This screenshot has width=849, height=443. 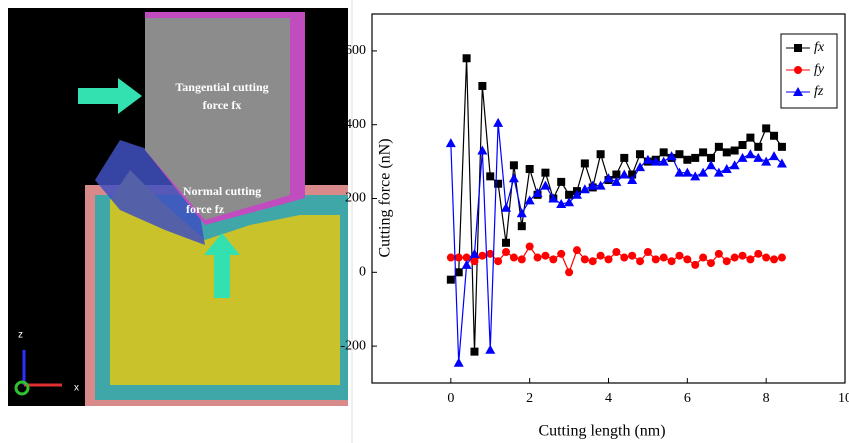 What do you see at coordinates (766, 398) in the screenshot?
I see `x-tick-label: 8` at bounding box center [766, 398].